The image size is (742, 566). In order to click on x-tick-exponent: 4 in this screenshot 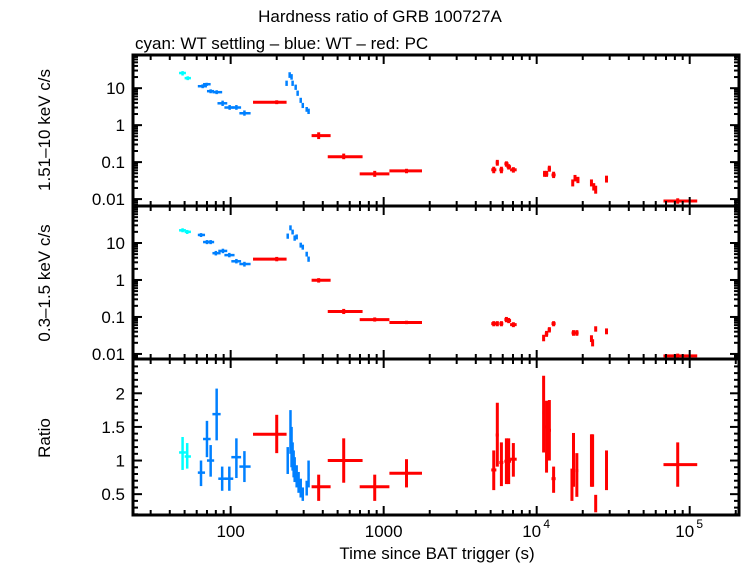, I will do `click(546, 524)`.